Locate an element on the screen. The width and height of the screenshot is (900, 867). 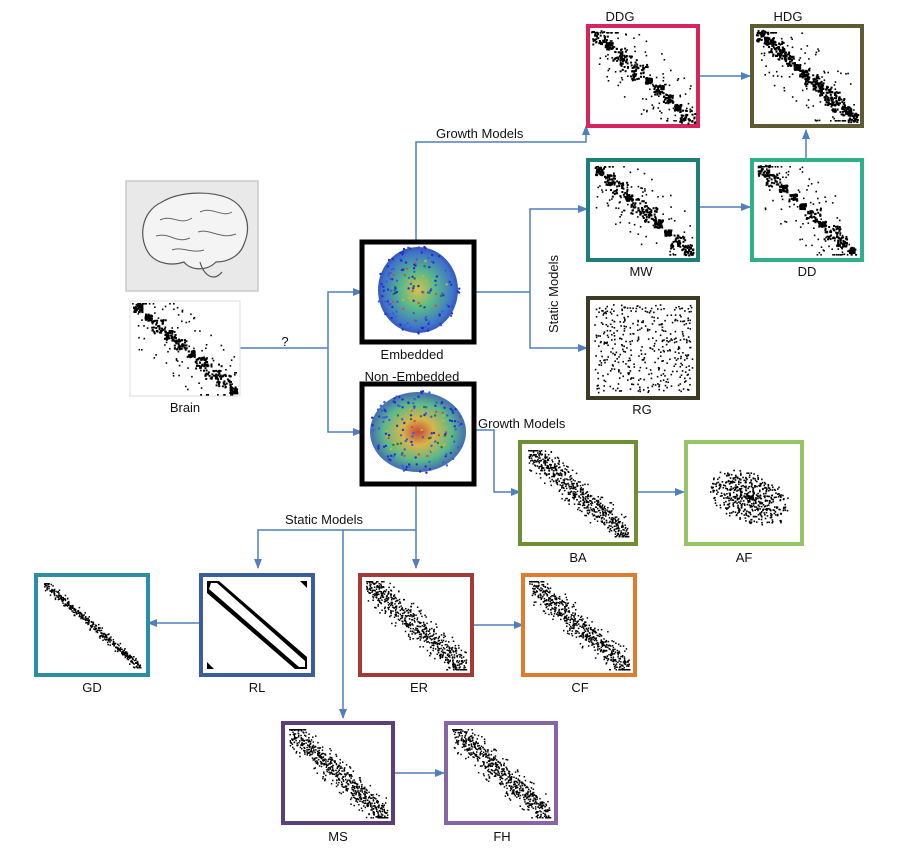
ms-label: MS is located at coordinates (338, 836).